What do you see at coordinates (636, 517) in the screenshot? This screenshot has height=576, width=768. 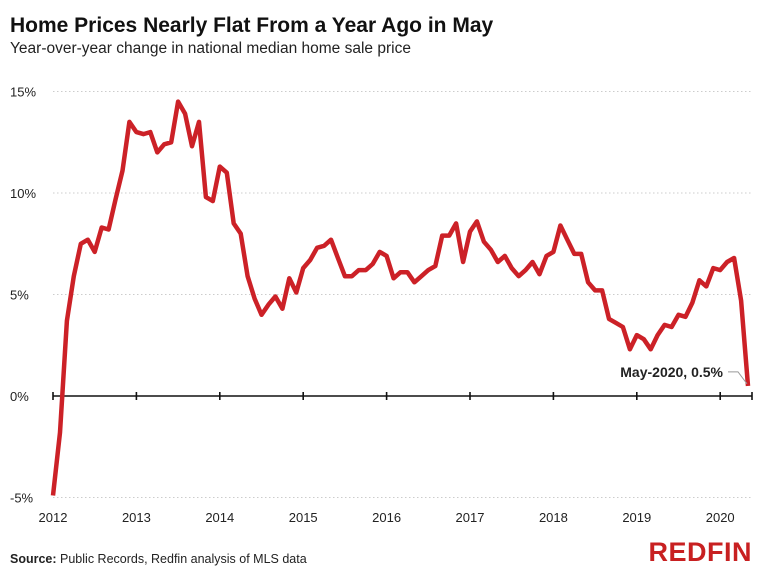 I see `x-tick-label: 2019` at bounding box center [636, 517].